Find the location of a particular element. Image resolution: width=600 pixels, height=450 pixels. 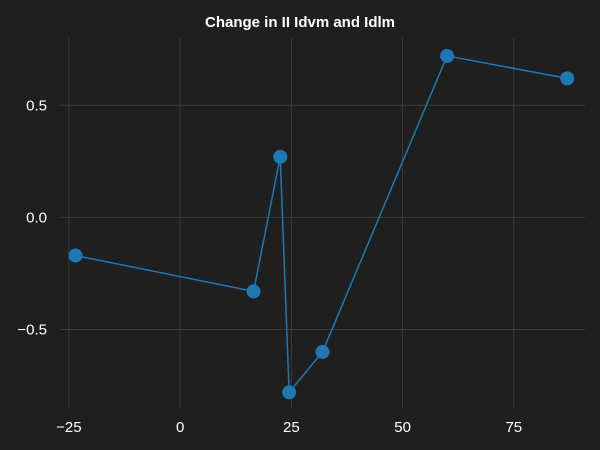

x-tick-label: 75 is located at coordinates (513, 427).